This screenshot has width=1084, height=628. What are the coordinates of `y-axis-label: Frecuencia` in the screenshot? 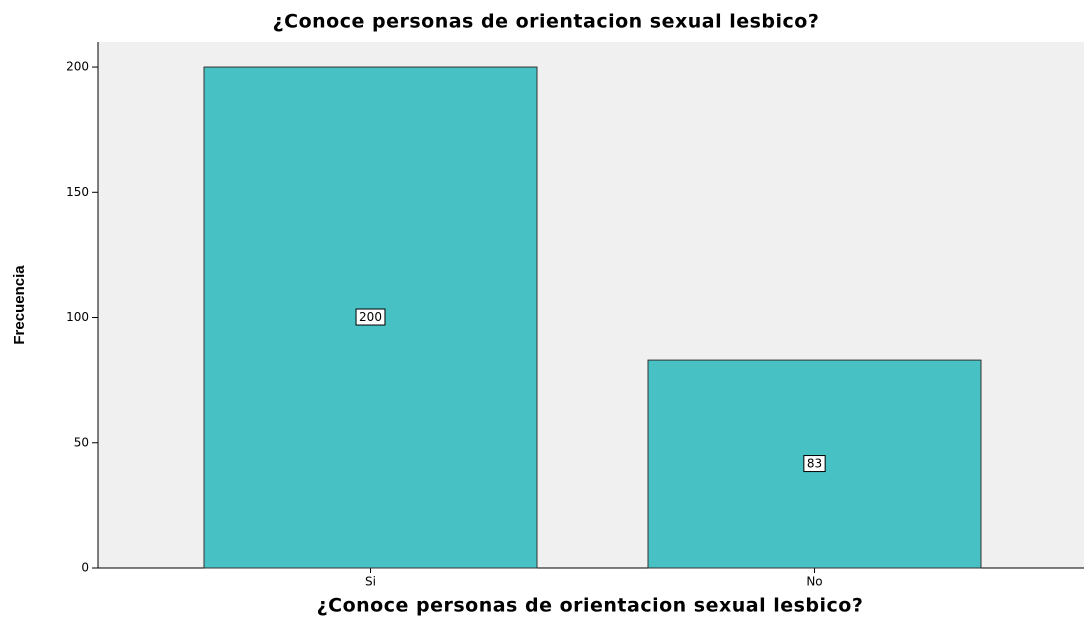 It's located at (19, 305).